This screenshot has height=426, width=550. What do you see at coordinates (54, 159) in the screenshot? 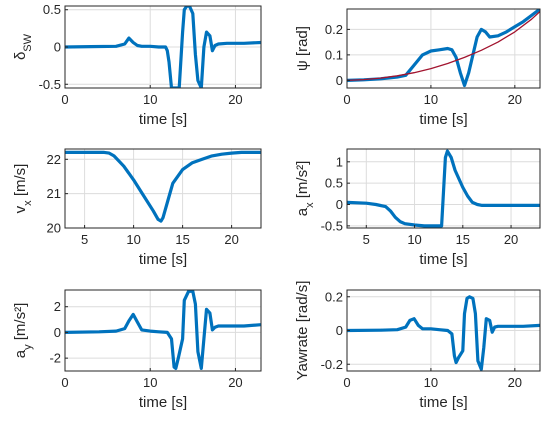
I see `y-tick-label: 22` at bounding box center [54, 159].